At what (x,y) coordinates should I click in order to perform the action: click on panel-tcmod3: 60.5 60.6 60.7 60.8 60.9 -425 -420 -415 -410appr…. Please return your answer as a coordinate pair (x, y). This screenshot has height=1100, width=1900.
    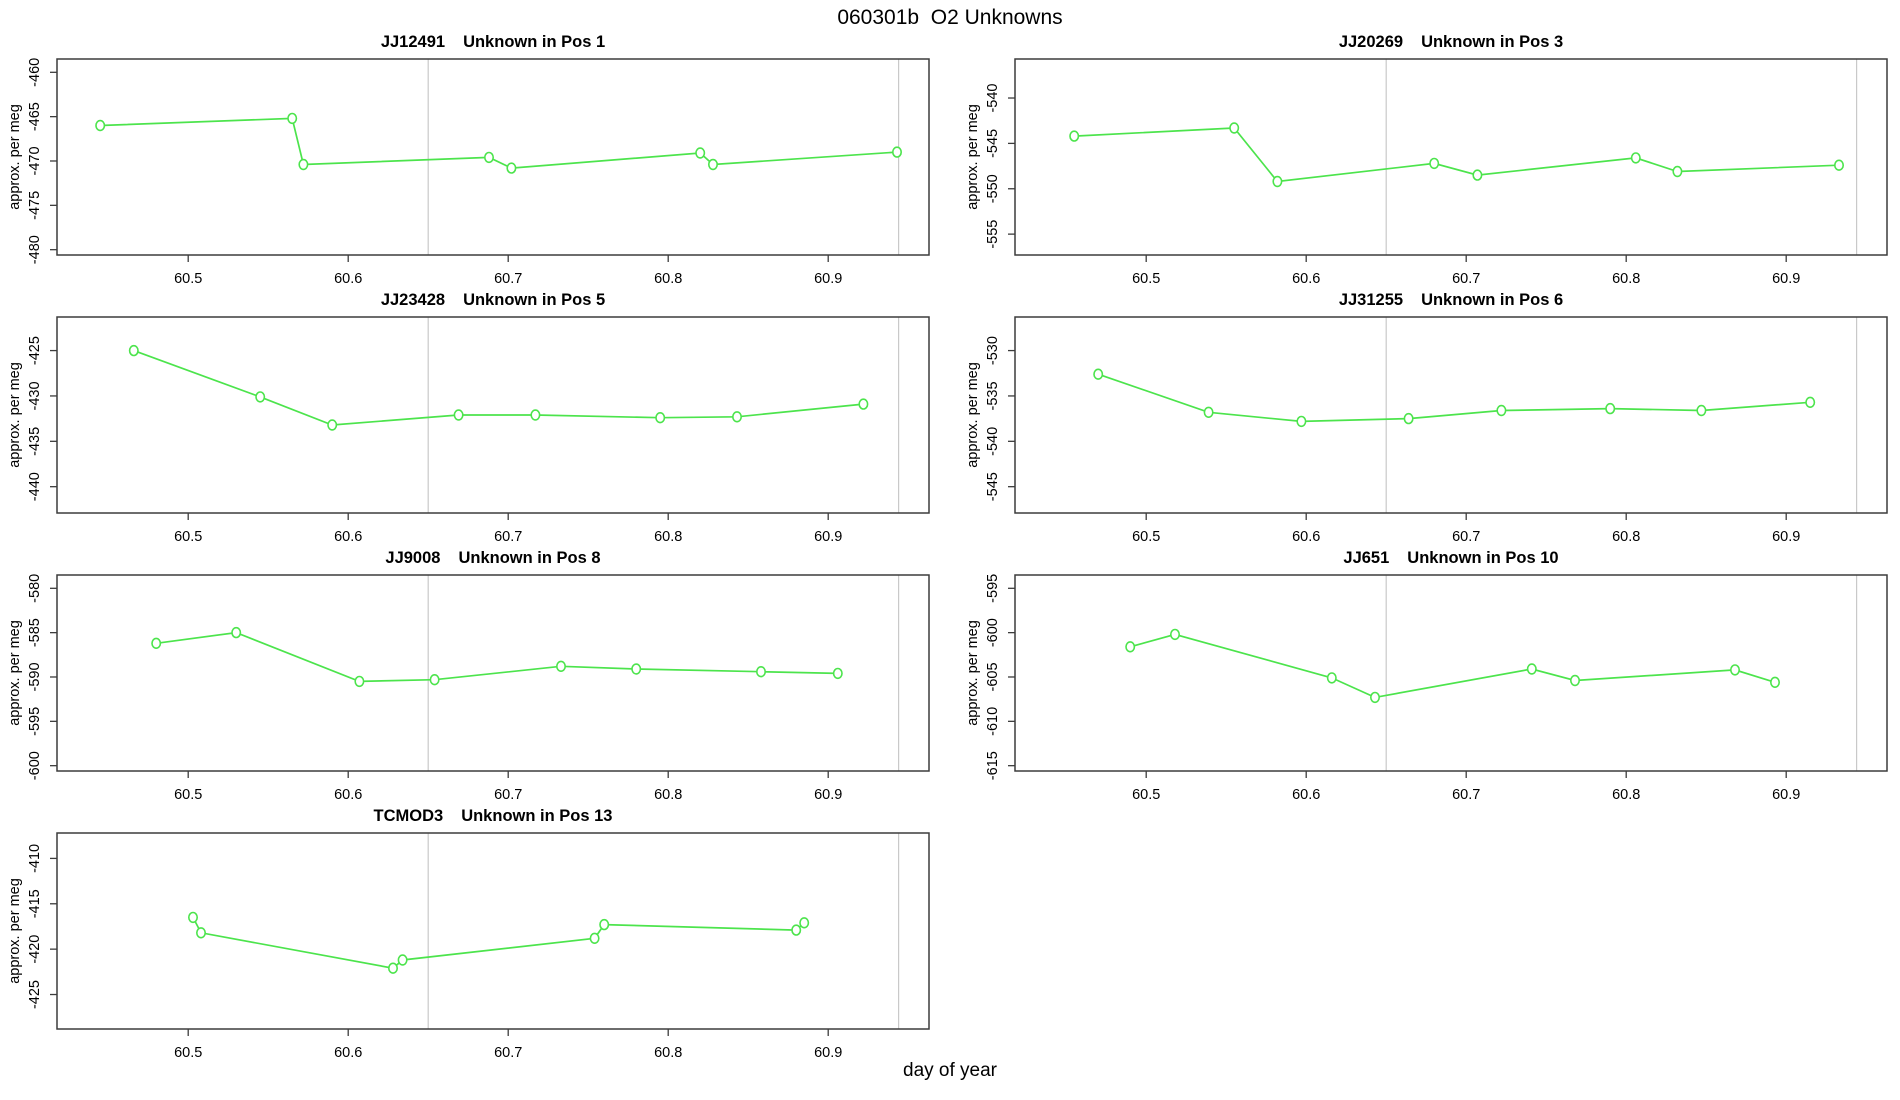
    Looking at the image, I should click on (468, 934).